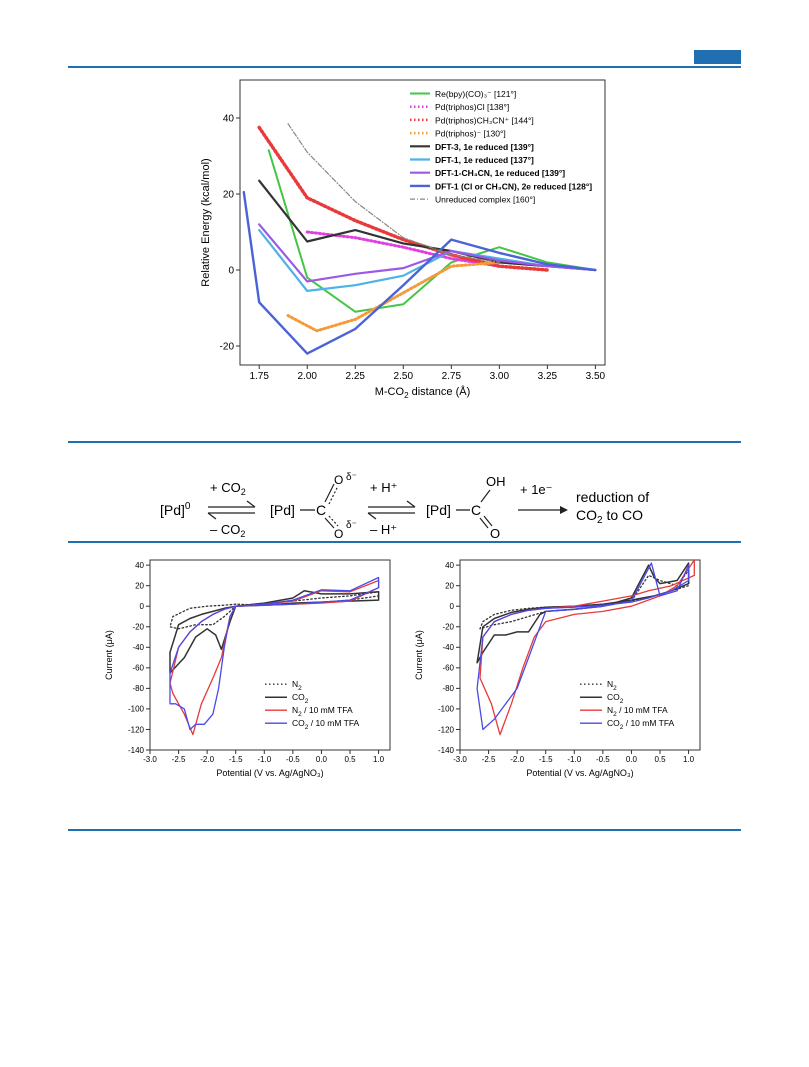 This screenshot has height=1067, width=809. Describe the element at coordinates (513, 186) in the screenshot. I see `legend-entry: DFT-1 (Cl or CH₃CN), 2e reduced [128°]` at that location.